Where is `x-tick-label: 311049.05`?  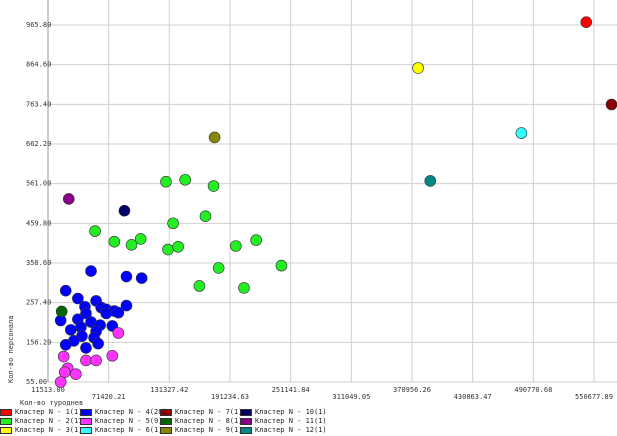 x-tick-label: 311049.05 is located at coordinates (351, 397).